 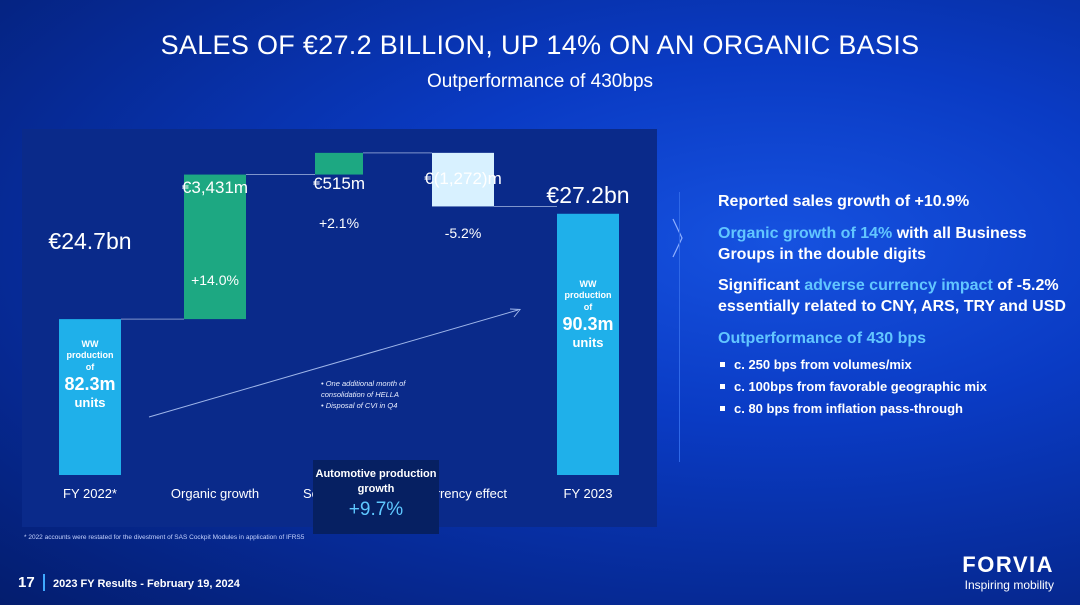 I want to click on bar-fy-2023, so click(x=588, y=344).